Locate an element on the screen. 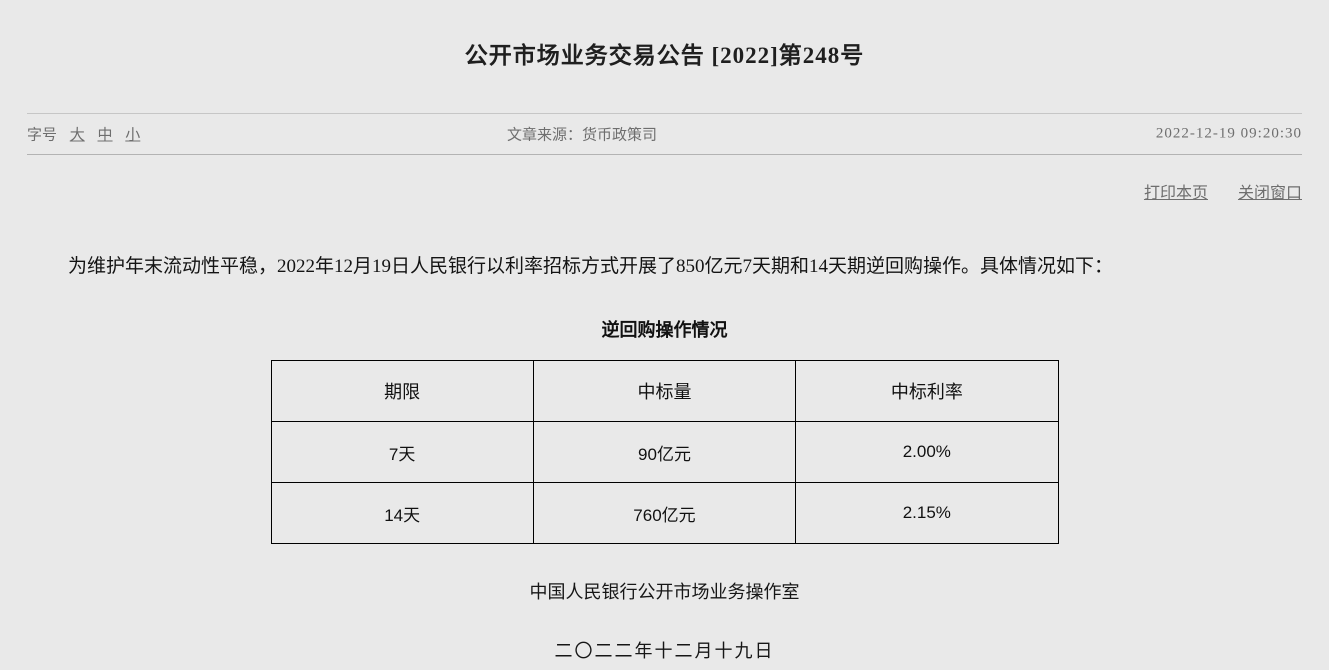 Image resolution: width=1329 pixels, height=670 pixels. table-cell-volume: 760亿元 is located at coordinates (664, 513).